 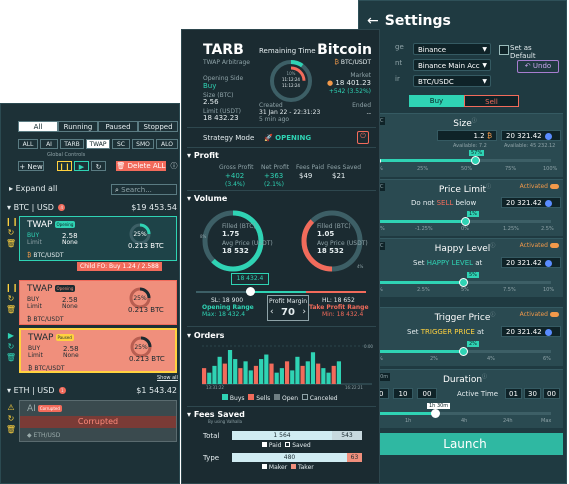 What do you see at coordinates (436, 101) in the screenshot?
I see `buy-tab: Buy` at bounding box center [436, 101].